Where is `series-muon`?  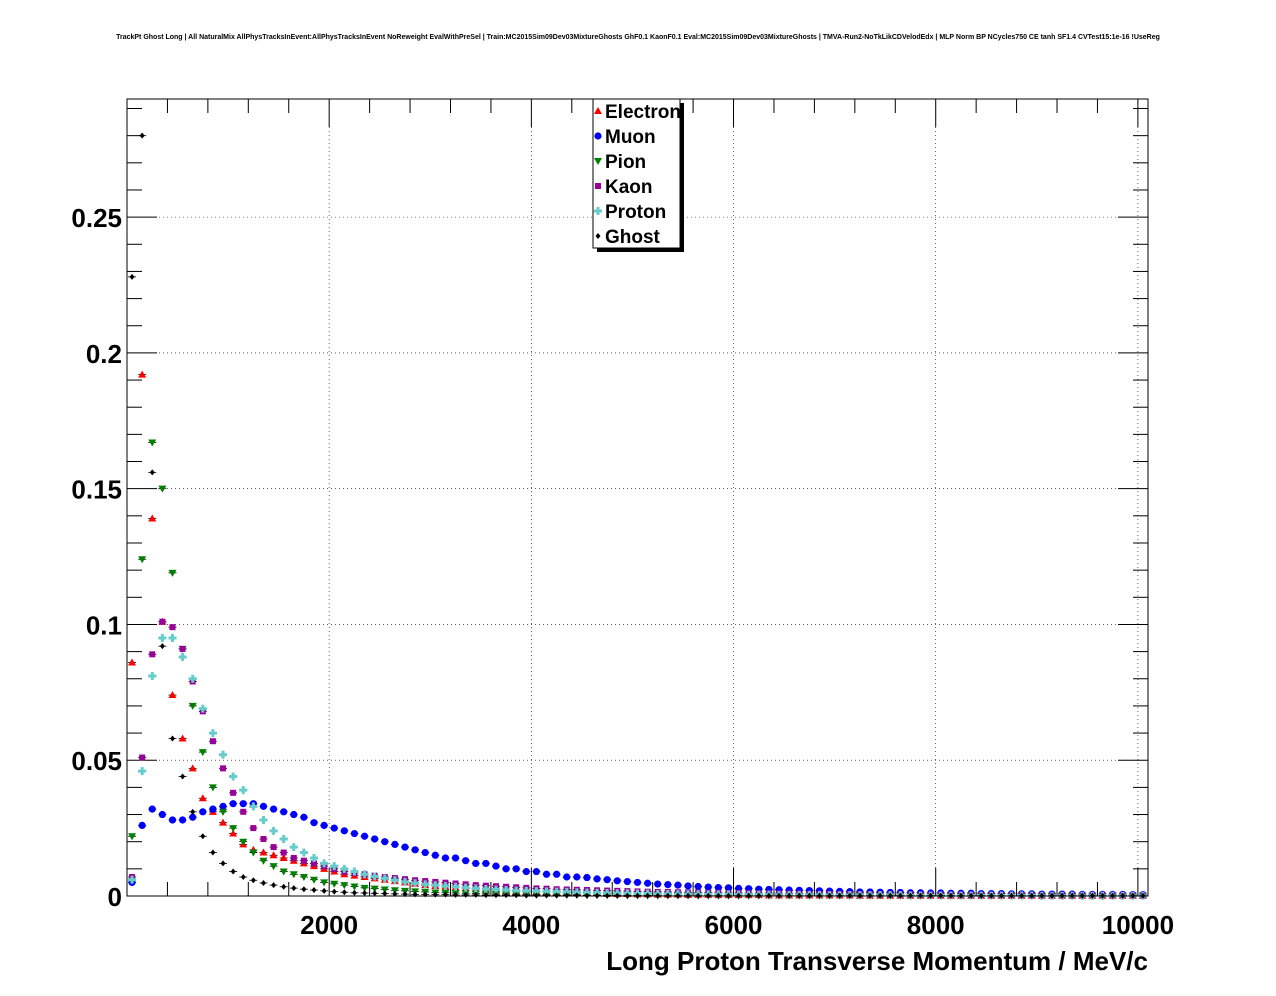 series-muon is located at coordinates (637, 849).